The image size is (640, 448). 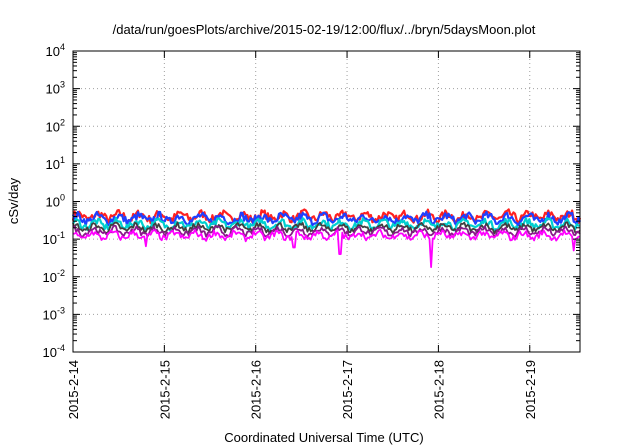 I want to click on x-tick-label: 2015-2-17, so click(x=347, y=389).